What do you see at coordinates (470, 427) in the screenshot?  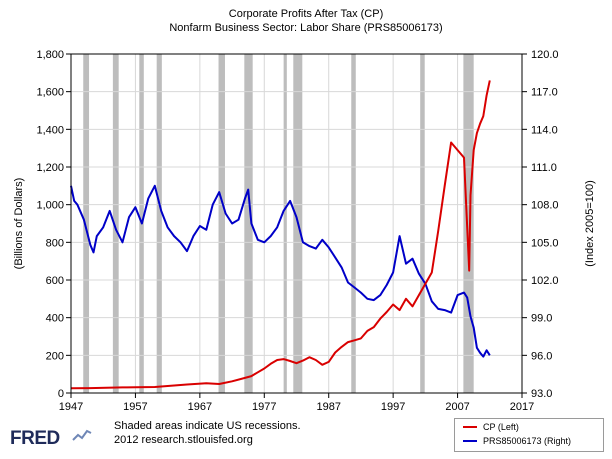 I see `legend-swatch-cp` at bounding box center [470, 427].